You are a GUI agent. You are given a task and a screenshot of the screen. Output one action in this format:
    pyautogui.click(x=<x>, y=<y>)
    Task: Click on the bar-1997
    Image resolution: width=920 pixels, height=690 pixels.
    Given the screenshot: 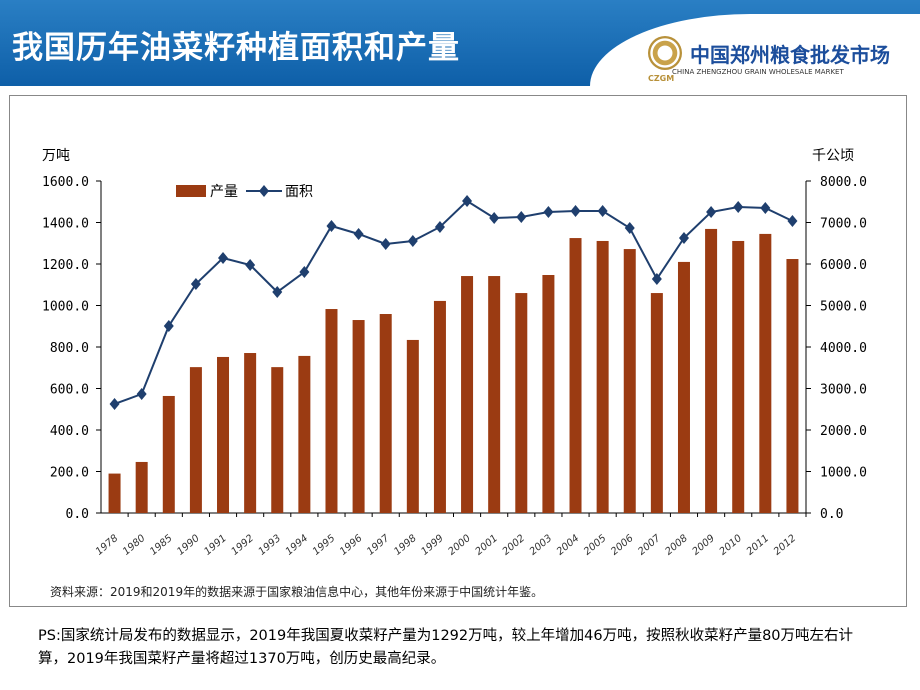 What is the action you would take?
    pyautogui.click(x=385, y=413)
    